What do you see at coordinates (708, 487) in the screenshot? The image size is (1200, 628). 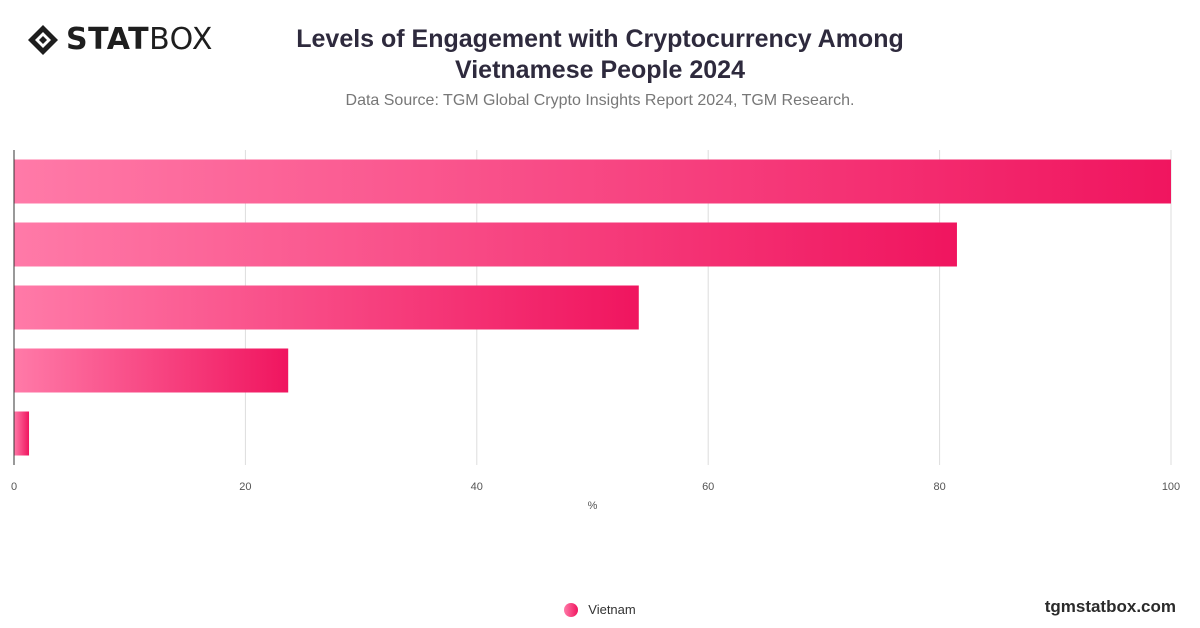 I see `x-tick-label: 60` at bounding box center [708, 487].